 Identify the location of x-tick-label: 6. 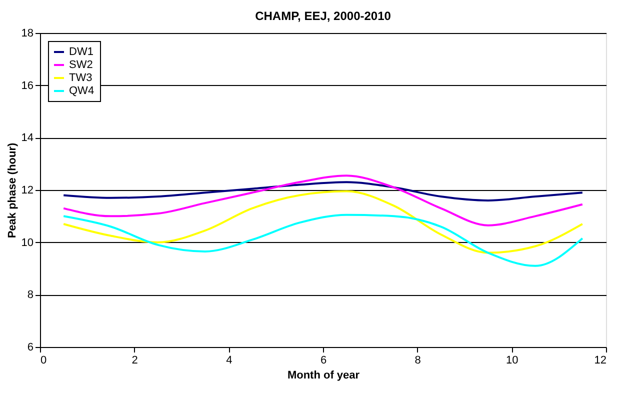
(323, 360).